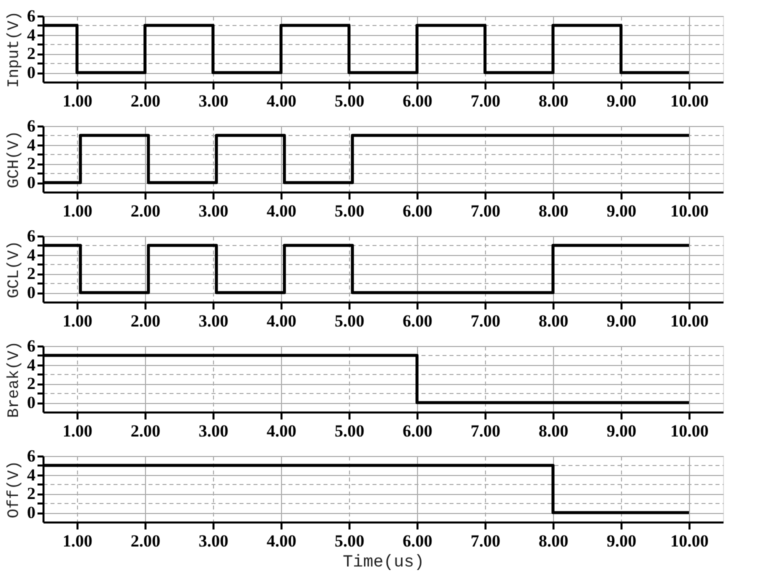 This screenshot has height=573, width=774. What do you see at coordinates (14, 489) in the screenshot?
I see `y-axis-title: Off(V)` at bounding box center [14, 489].